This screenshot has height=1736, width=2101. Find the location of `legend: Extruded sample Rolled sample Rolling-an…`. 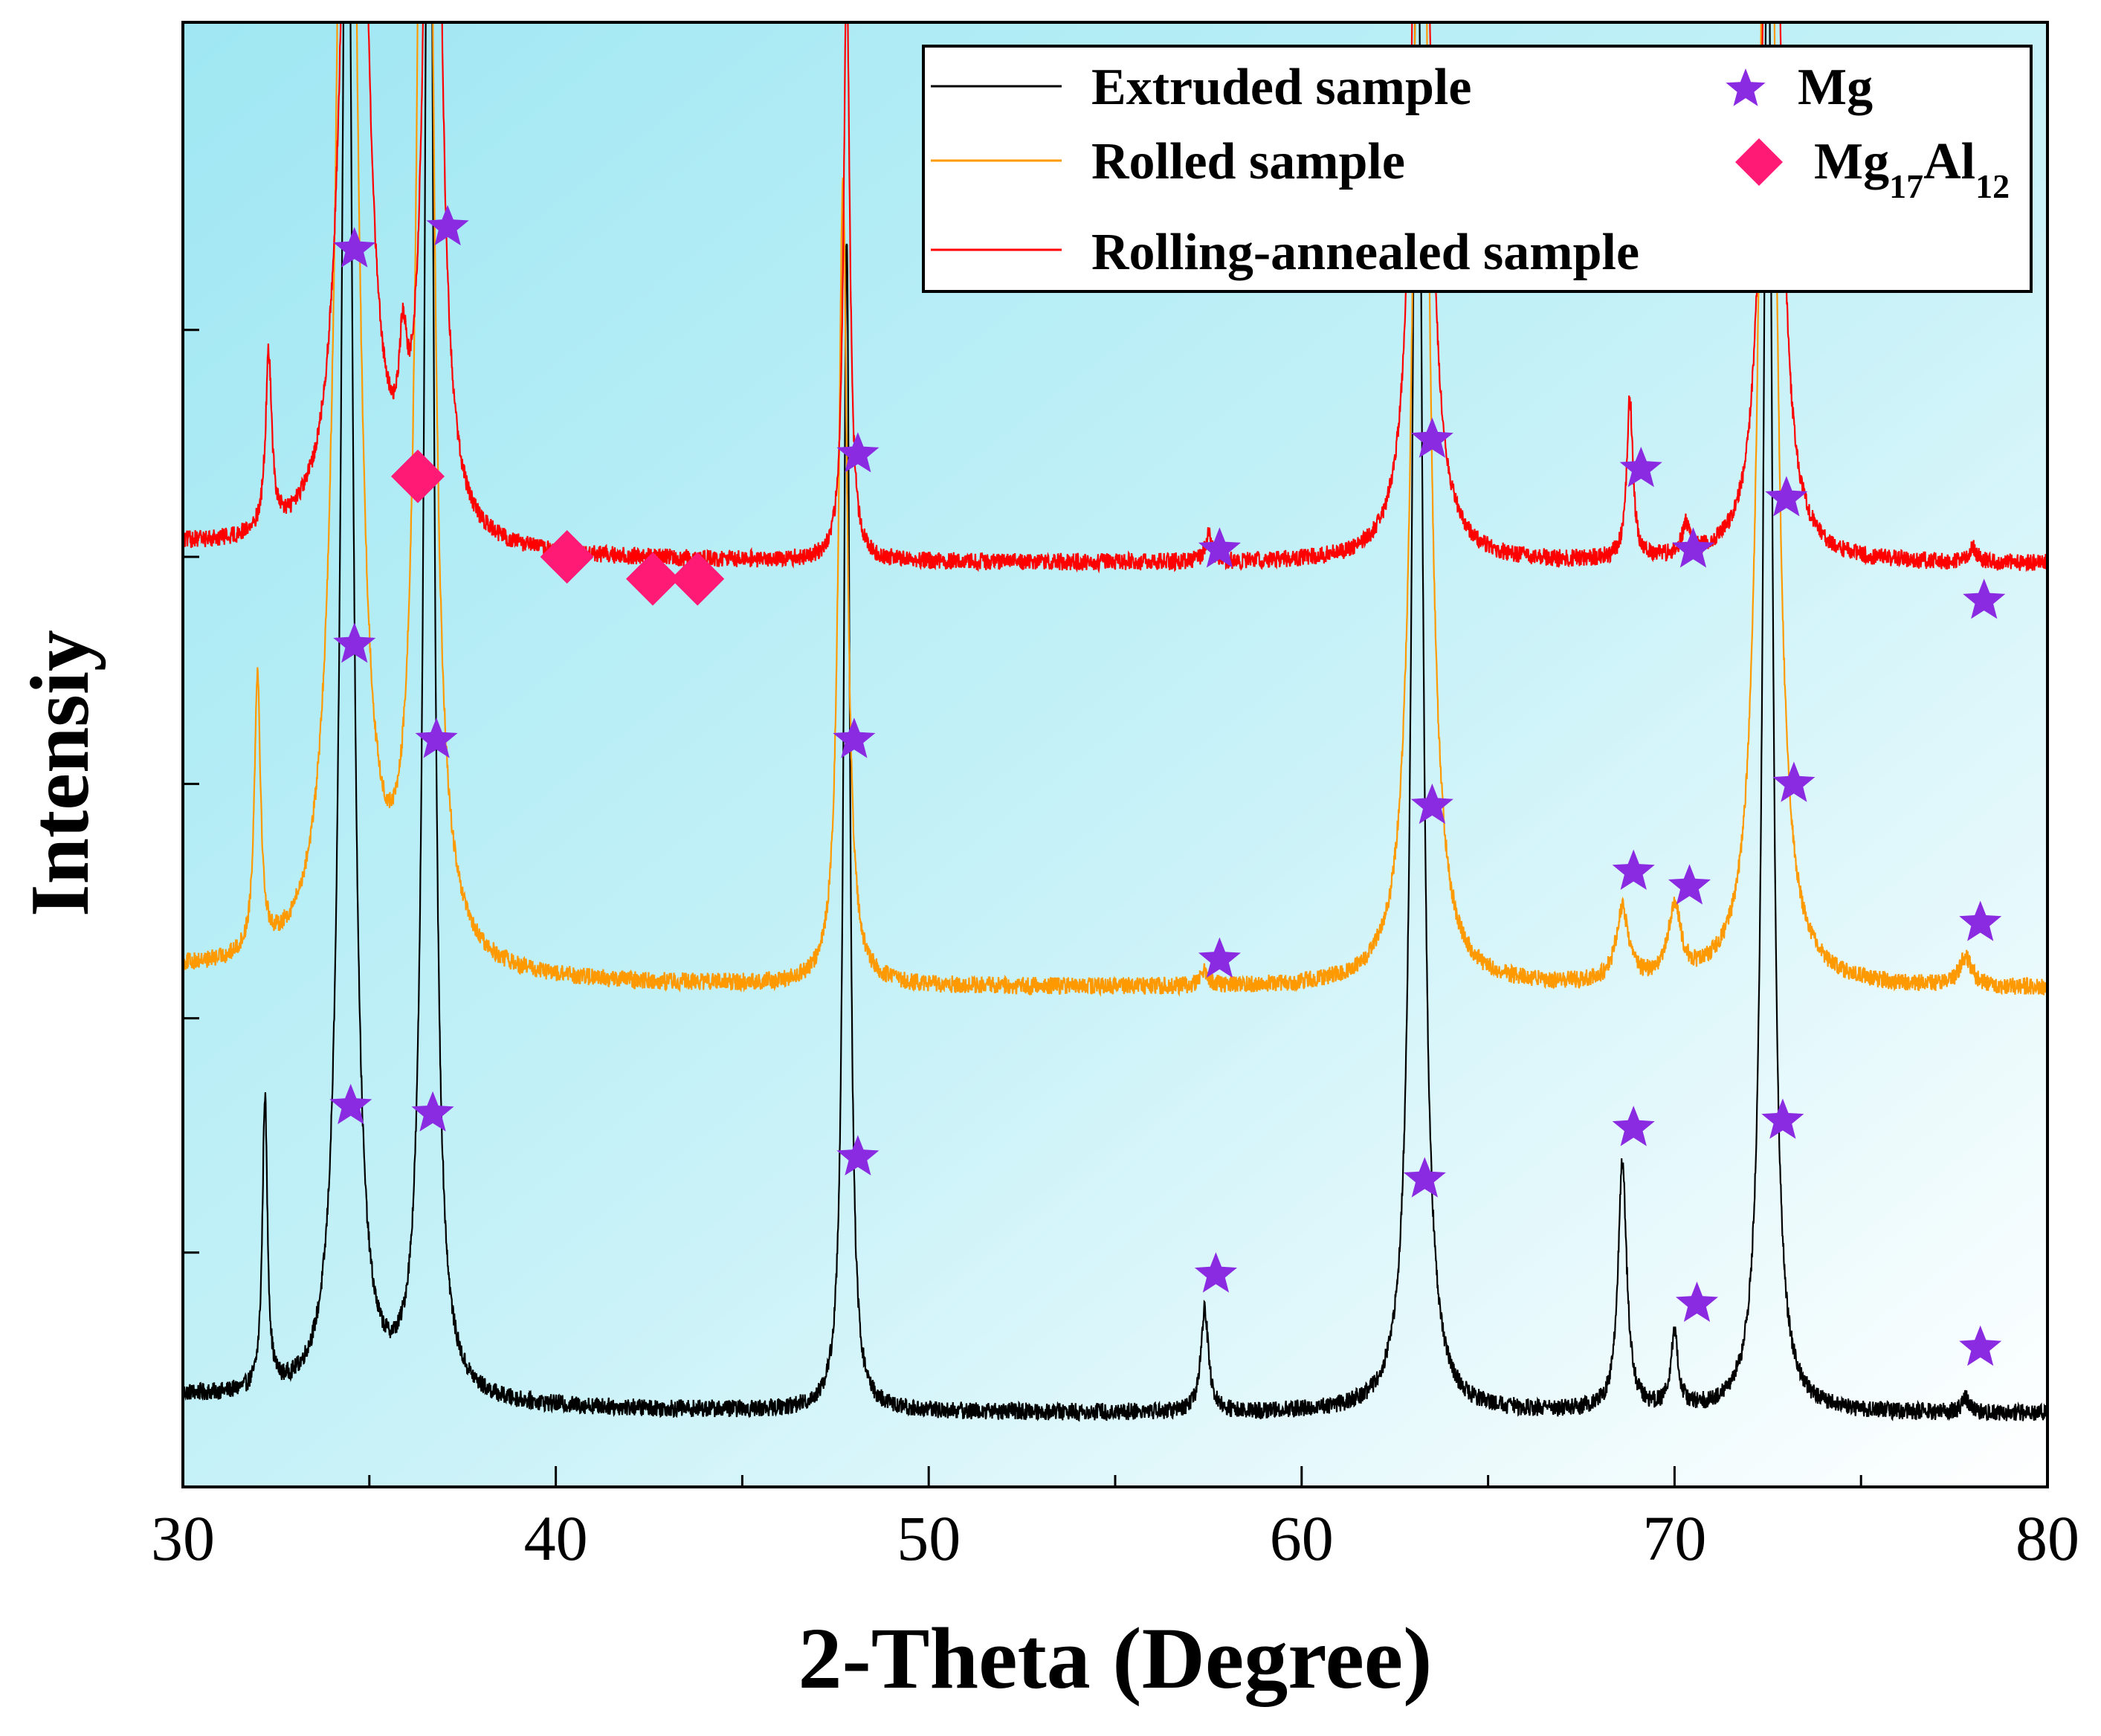

legend: Extruded sample Rolled sample Rolling-an… is located at coordinates (1477, 169).